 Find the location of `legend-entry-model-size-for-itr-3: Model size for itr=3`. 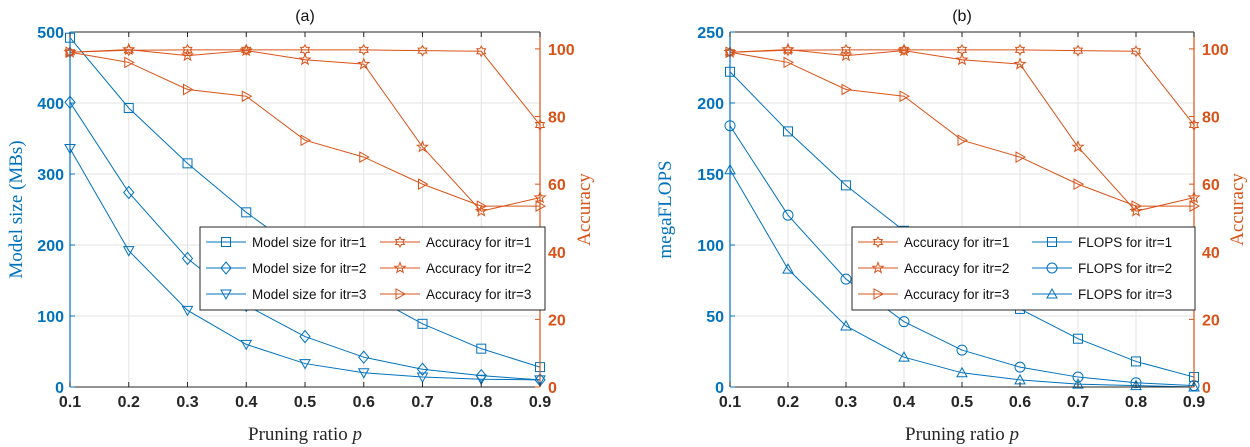

legend-entry-model-size-for-itr-3: Model size for itr=3 is located at coordinates (286, 294).